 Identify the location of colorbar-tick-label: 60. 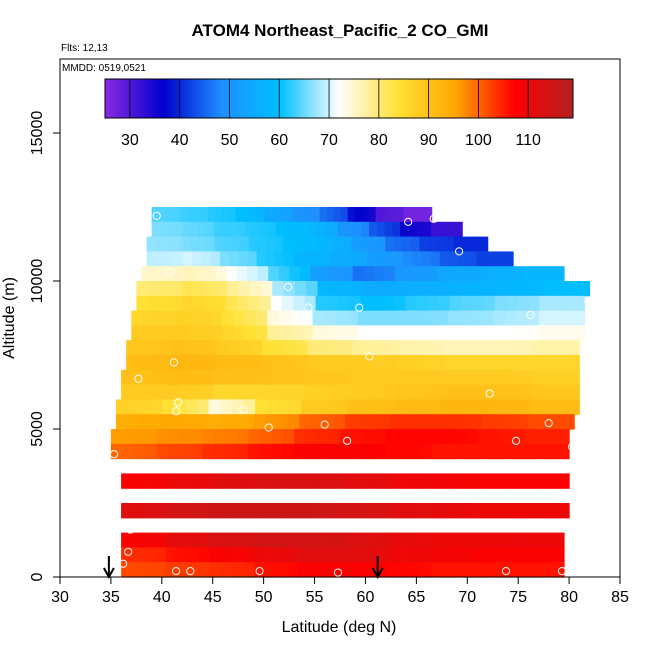
(279, 140).